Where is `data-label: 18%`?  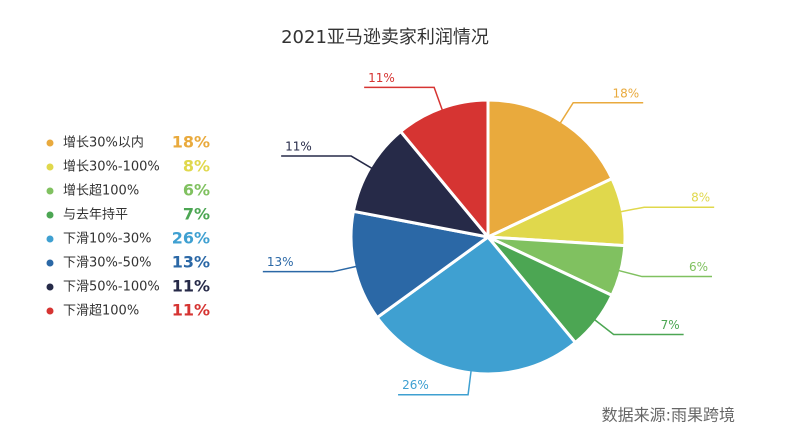
data-label: 18% is located at coordinates (626, 93).